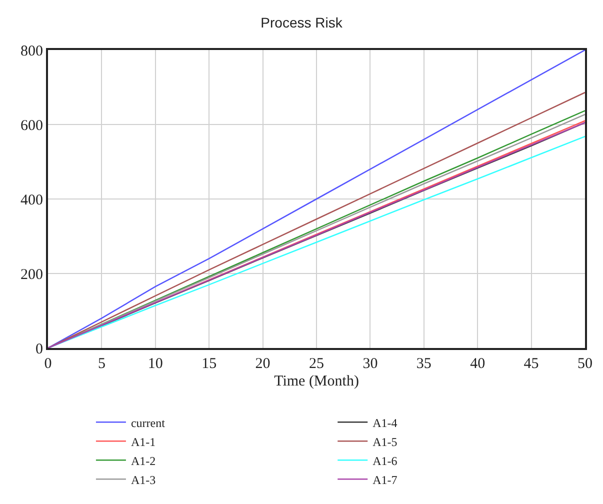  I want to click on x-axis-title: Time (Month), so click(316, 382).